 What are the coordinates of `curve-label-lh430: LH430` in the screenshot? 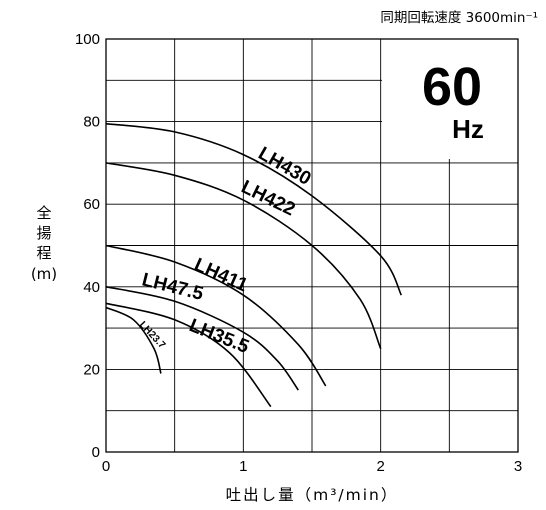 It's located at (285, 166).